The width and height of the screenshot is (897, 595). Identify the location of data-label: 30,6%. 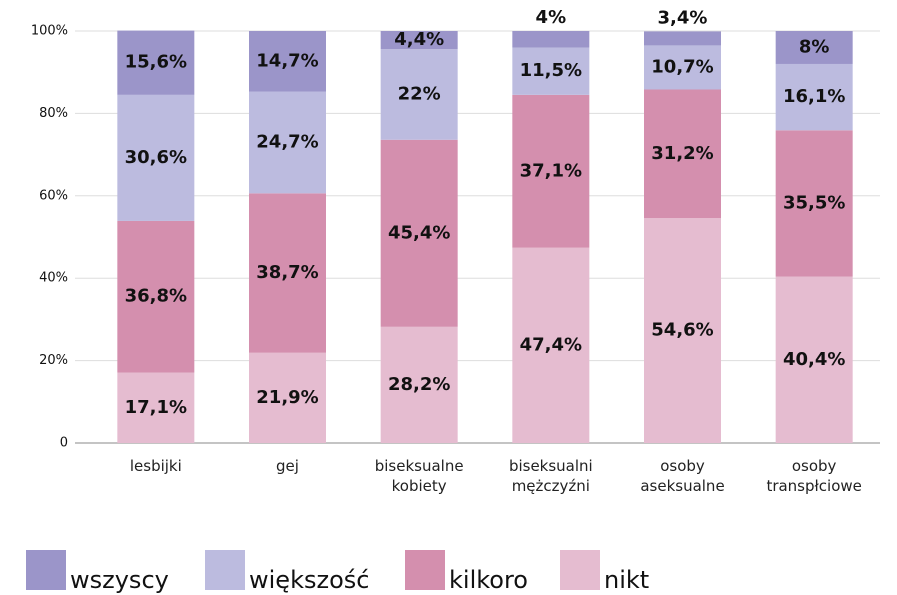
(156, 157).